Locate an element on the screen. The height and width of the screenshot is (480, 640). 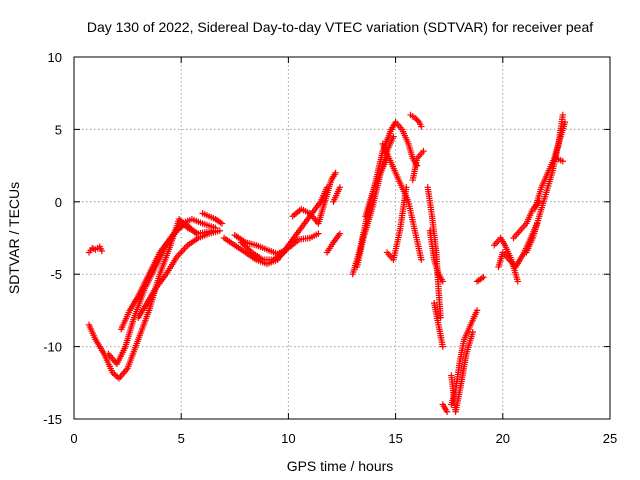
y-tick-label: 5 is located at coordinates (58, 129).